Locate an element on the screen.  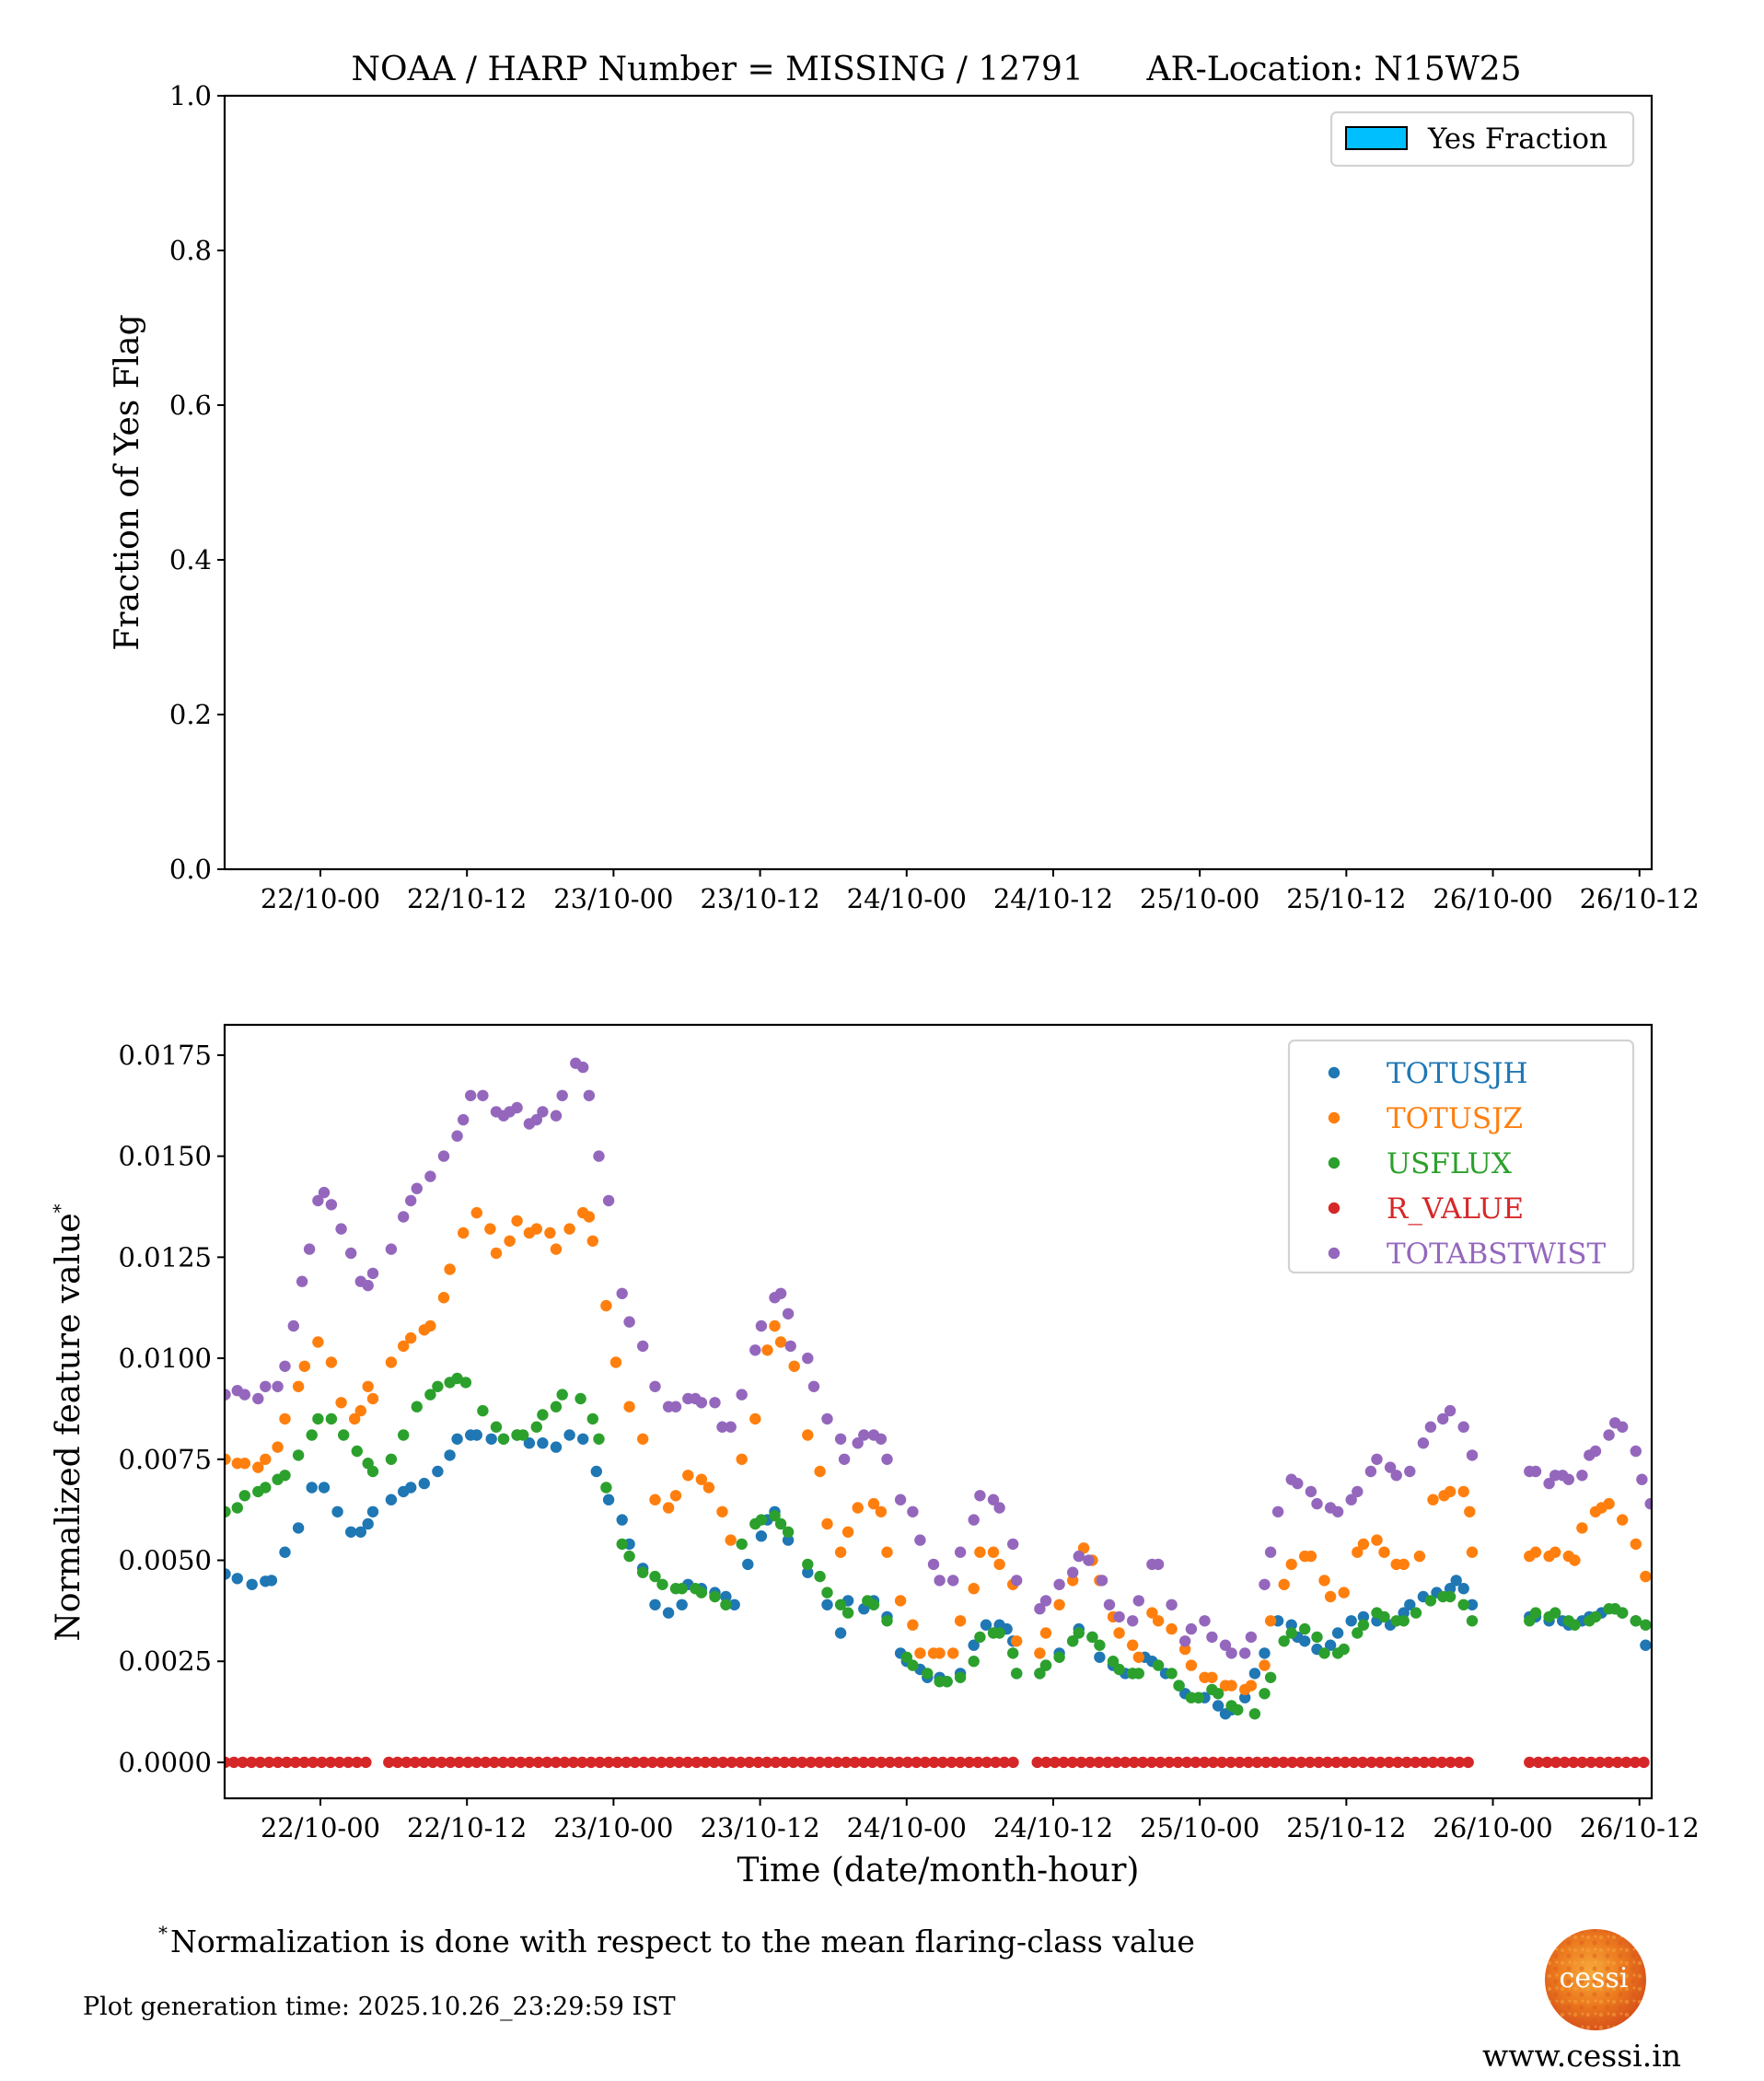
y-tick-label: 0.0150 is located at coordinates (165, 1156).